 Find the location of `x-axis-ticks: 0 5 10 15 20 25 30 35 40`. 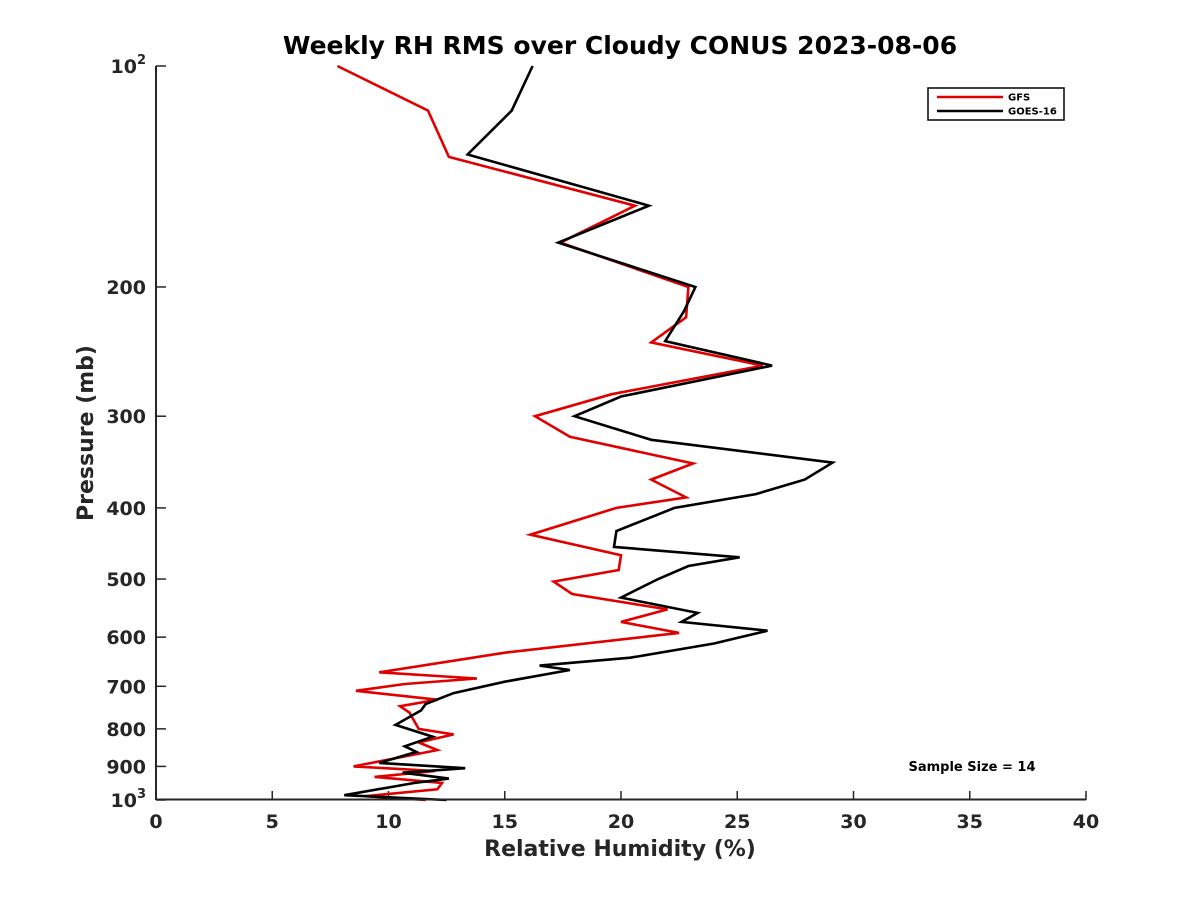

x-axis-ticks: 0 5 10 15 20 25 30 35 40 is located at coordinates (624, 812).